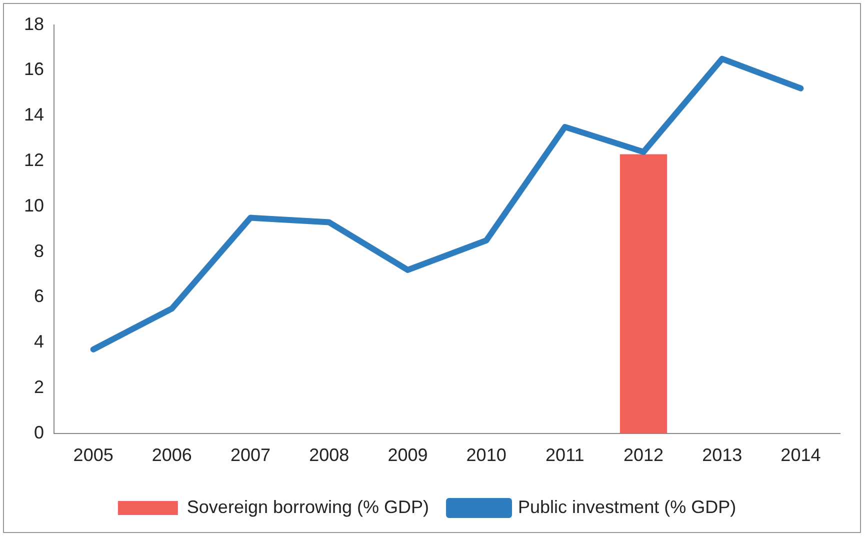 The height and width of the screenshot is (537, 865). Describe the element at coordinates (250, 455) in the screenshot. I see `x-tick-label: 2007` at that location.